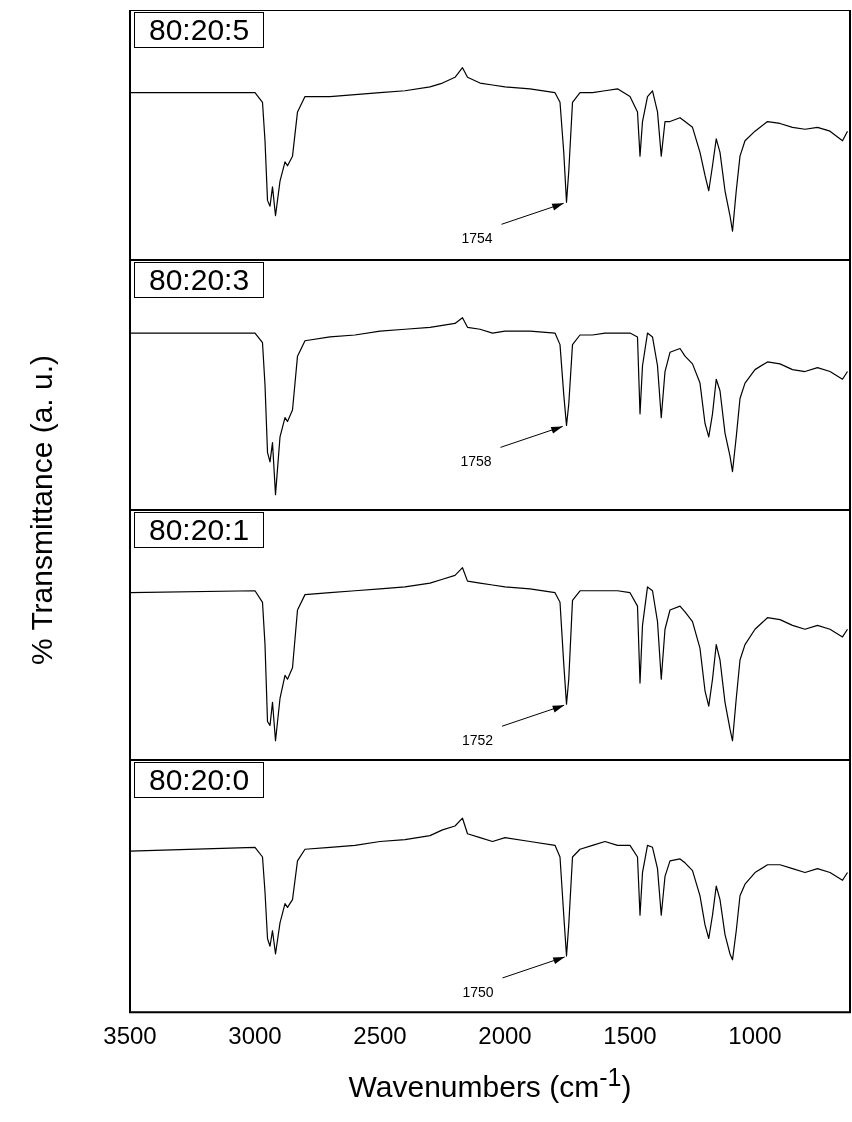  I want to click on x-tick-label: 3000, so click(255, 1036).